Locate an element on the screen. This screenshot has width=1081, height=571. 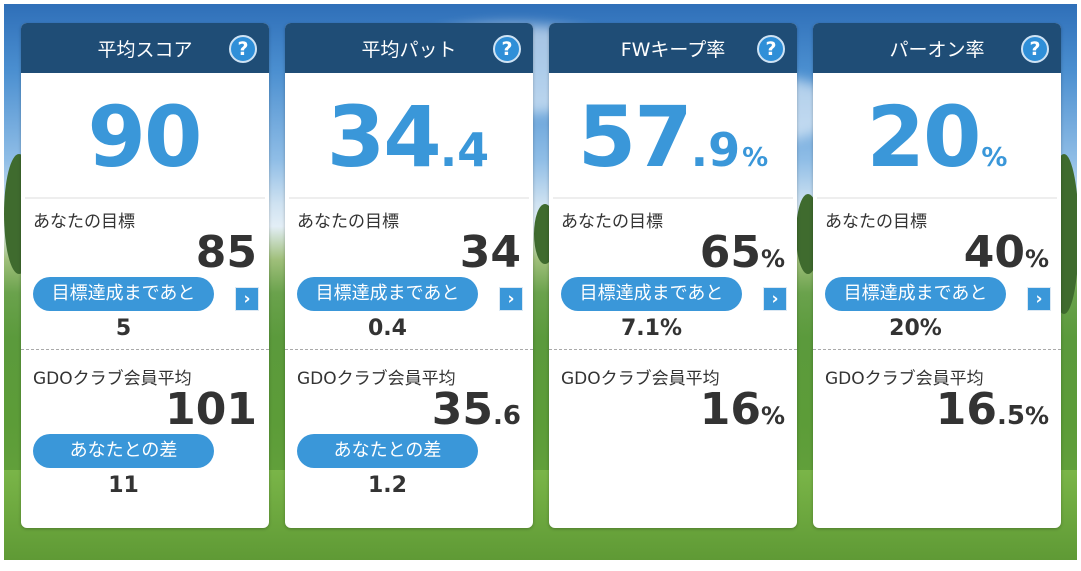
card-title: 平均スコア is located at coordinates (145, 49).